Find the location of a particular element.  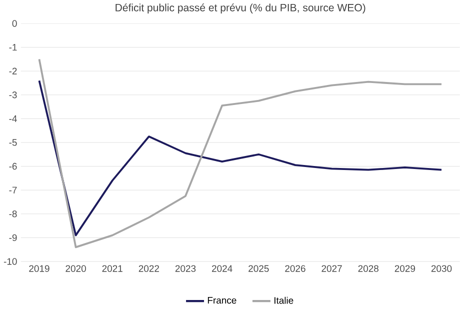

y-tick-label: -3 is located at coordinates (13, 95).